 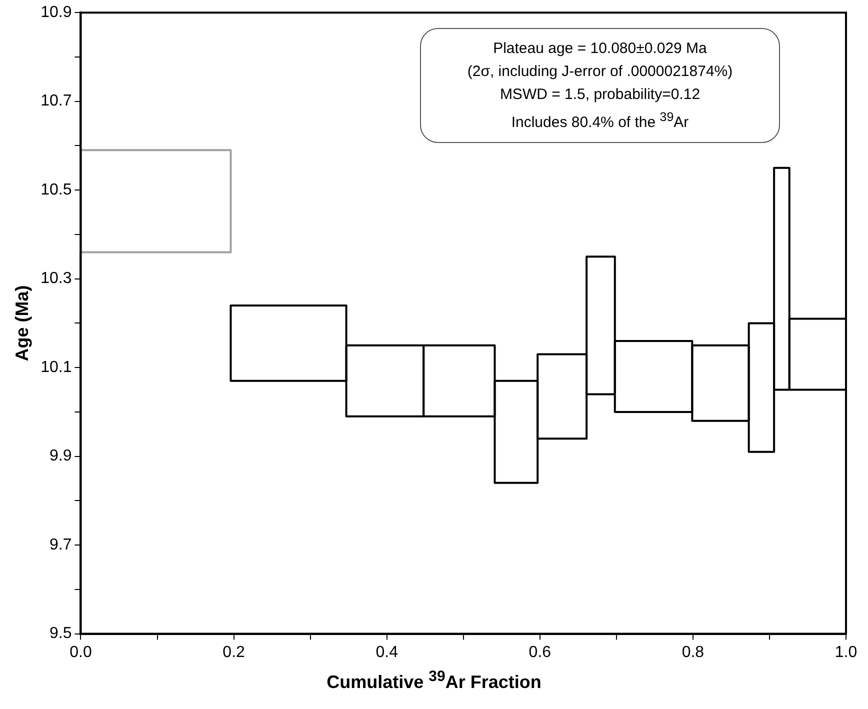 What do you see at coordinates (60, 545) in the screenshot?
I see `y-tick-label: 9.7` at bounding box center [60, 545].